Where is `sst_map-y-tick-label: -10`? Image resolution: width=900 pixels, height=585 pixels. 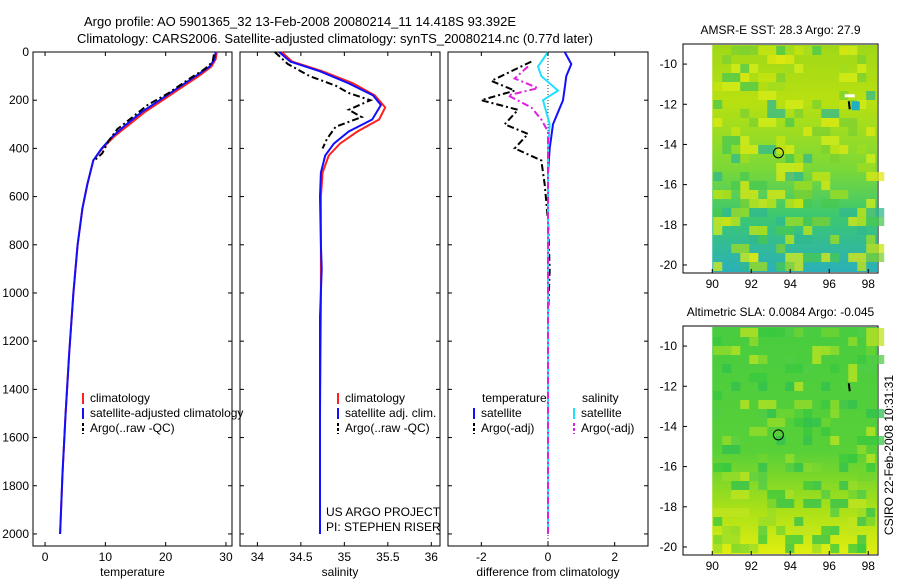 sst_map-y-tick-label: -10 is located at coordinates (669, 64).